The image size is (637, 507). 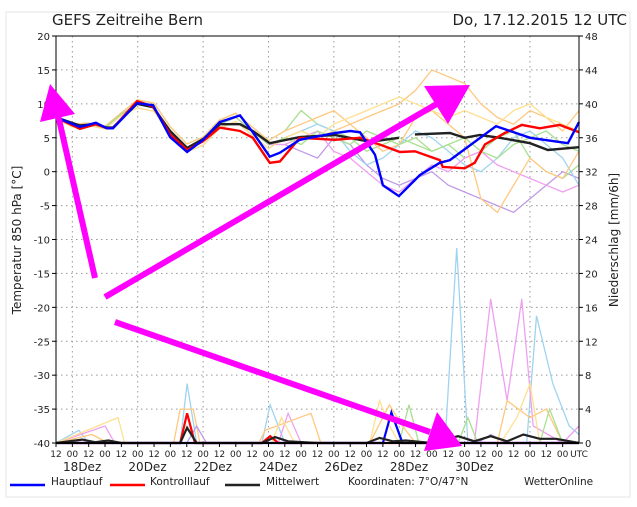 What do you see at coordinates (43, 37) in the screenshot?
I see `y-tick-label: 20` at bounding box center [43, 37].